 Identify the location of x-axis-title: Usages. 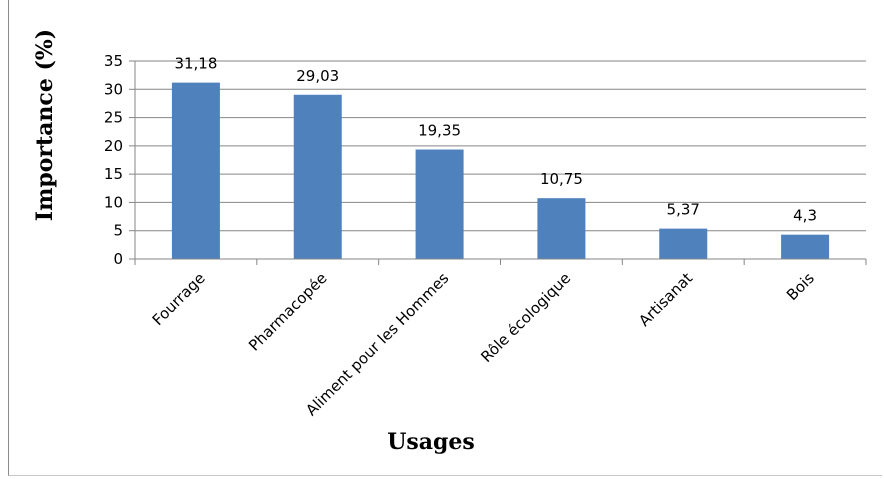
(431, 442).